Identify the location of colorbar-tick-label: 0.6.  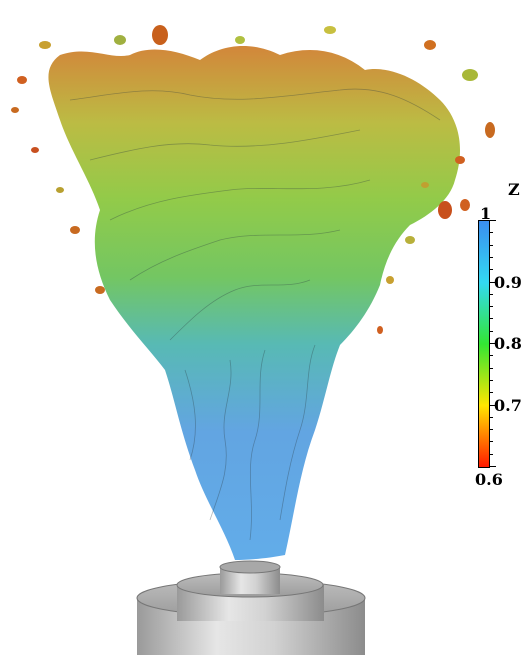
(489, 479).